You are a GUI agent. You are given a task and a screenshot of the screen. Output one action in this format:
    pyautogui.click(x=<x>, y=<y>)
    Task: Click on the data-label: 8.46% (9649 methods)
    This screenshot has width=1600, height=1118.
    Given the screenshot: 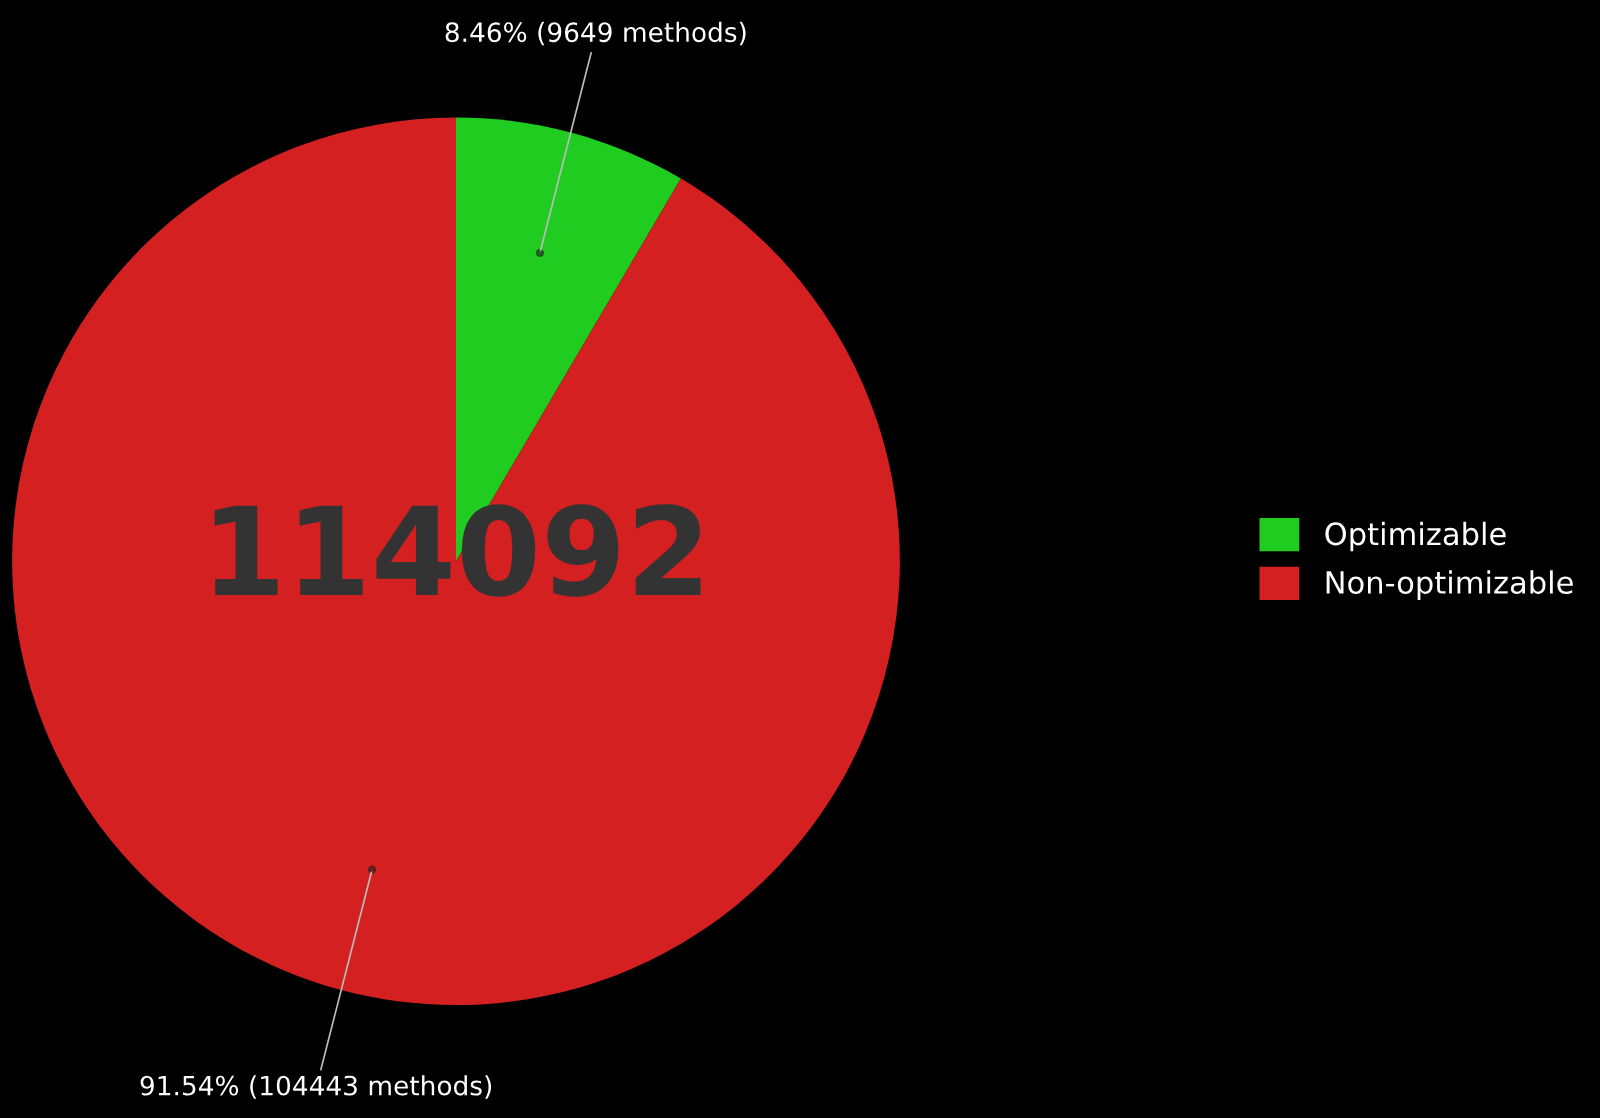 What is the action you would take?
    pyautogui.click(x=595, y=33)
    